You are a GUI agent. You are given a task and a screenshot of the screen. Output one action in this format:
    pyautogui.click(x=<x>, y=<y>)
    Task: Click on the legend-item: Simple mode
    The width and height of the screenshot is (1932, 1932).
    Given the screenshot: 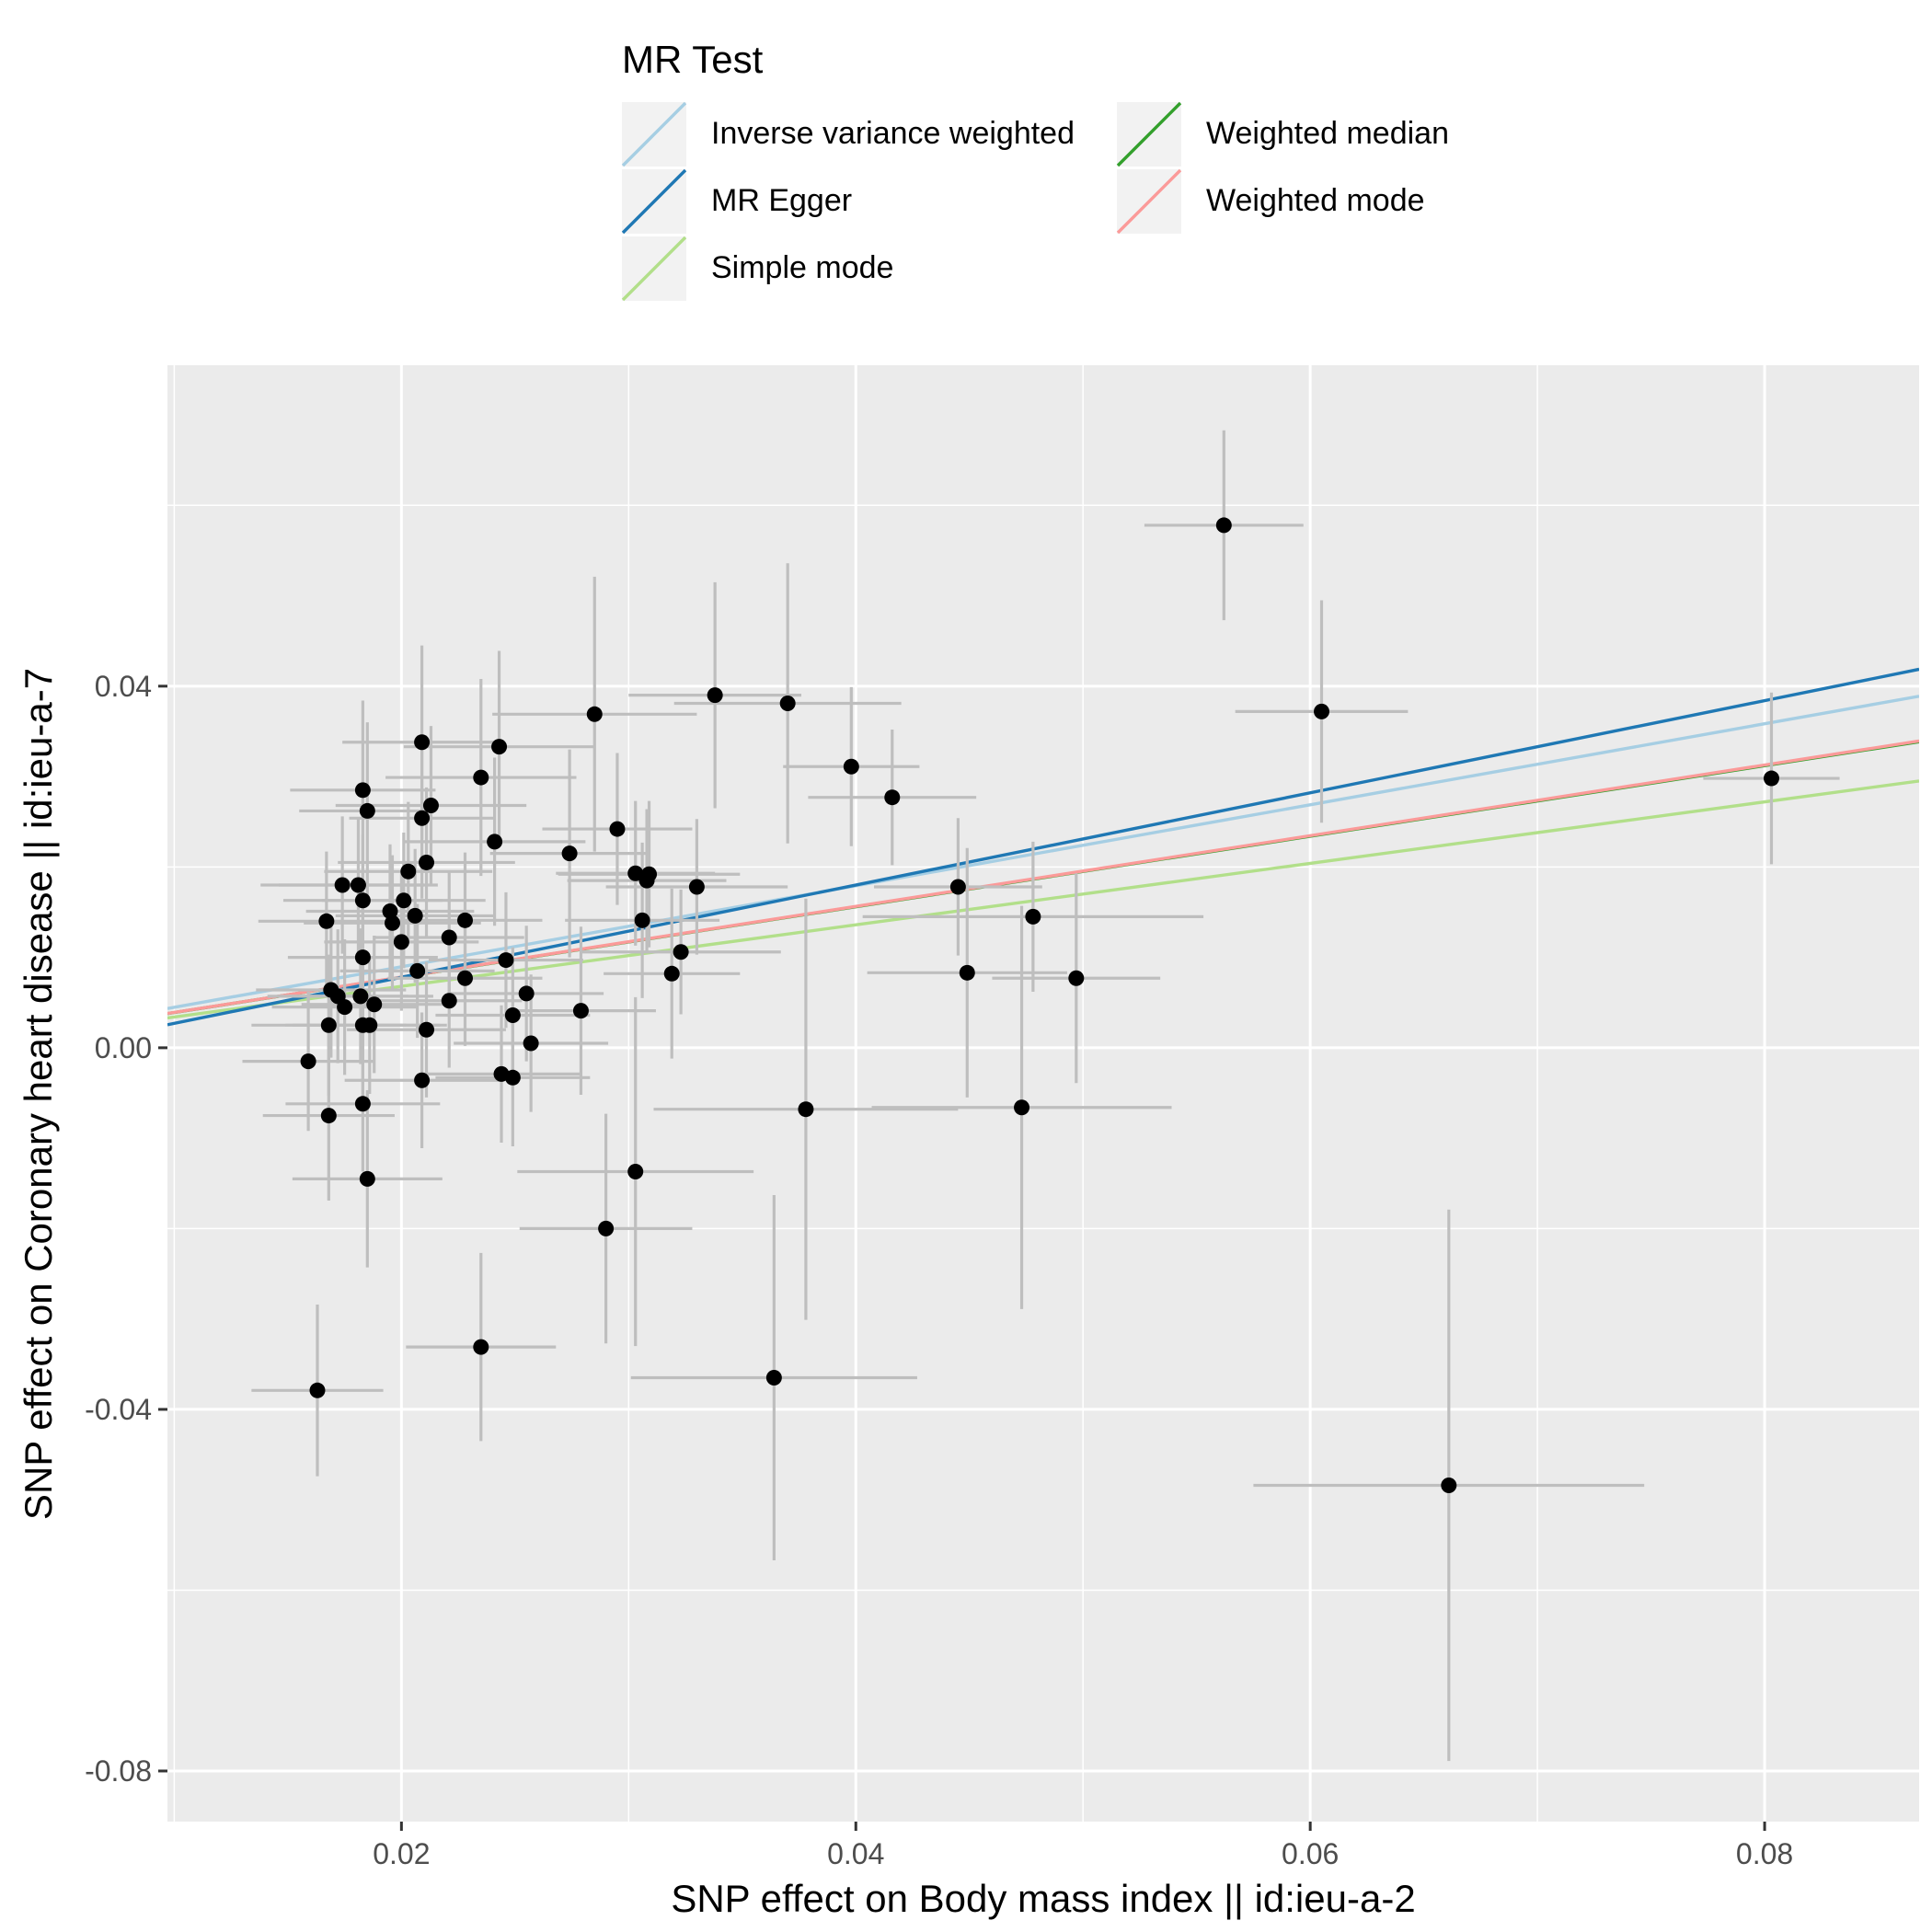 What is the action you would take?
    pyautogui.click(x=757, y=269)
    